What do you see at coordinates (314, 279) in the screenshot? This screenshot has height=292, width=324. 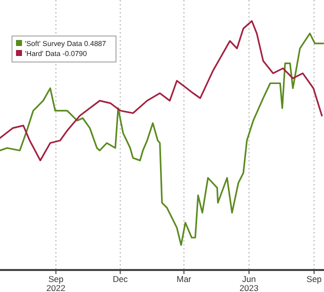 I see `x-tick-label: Sep` at bounding box center [314, 279].